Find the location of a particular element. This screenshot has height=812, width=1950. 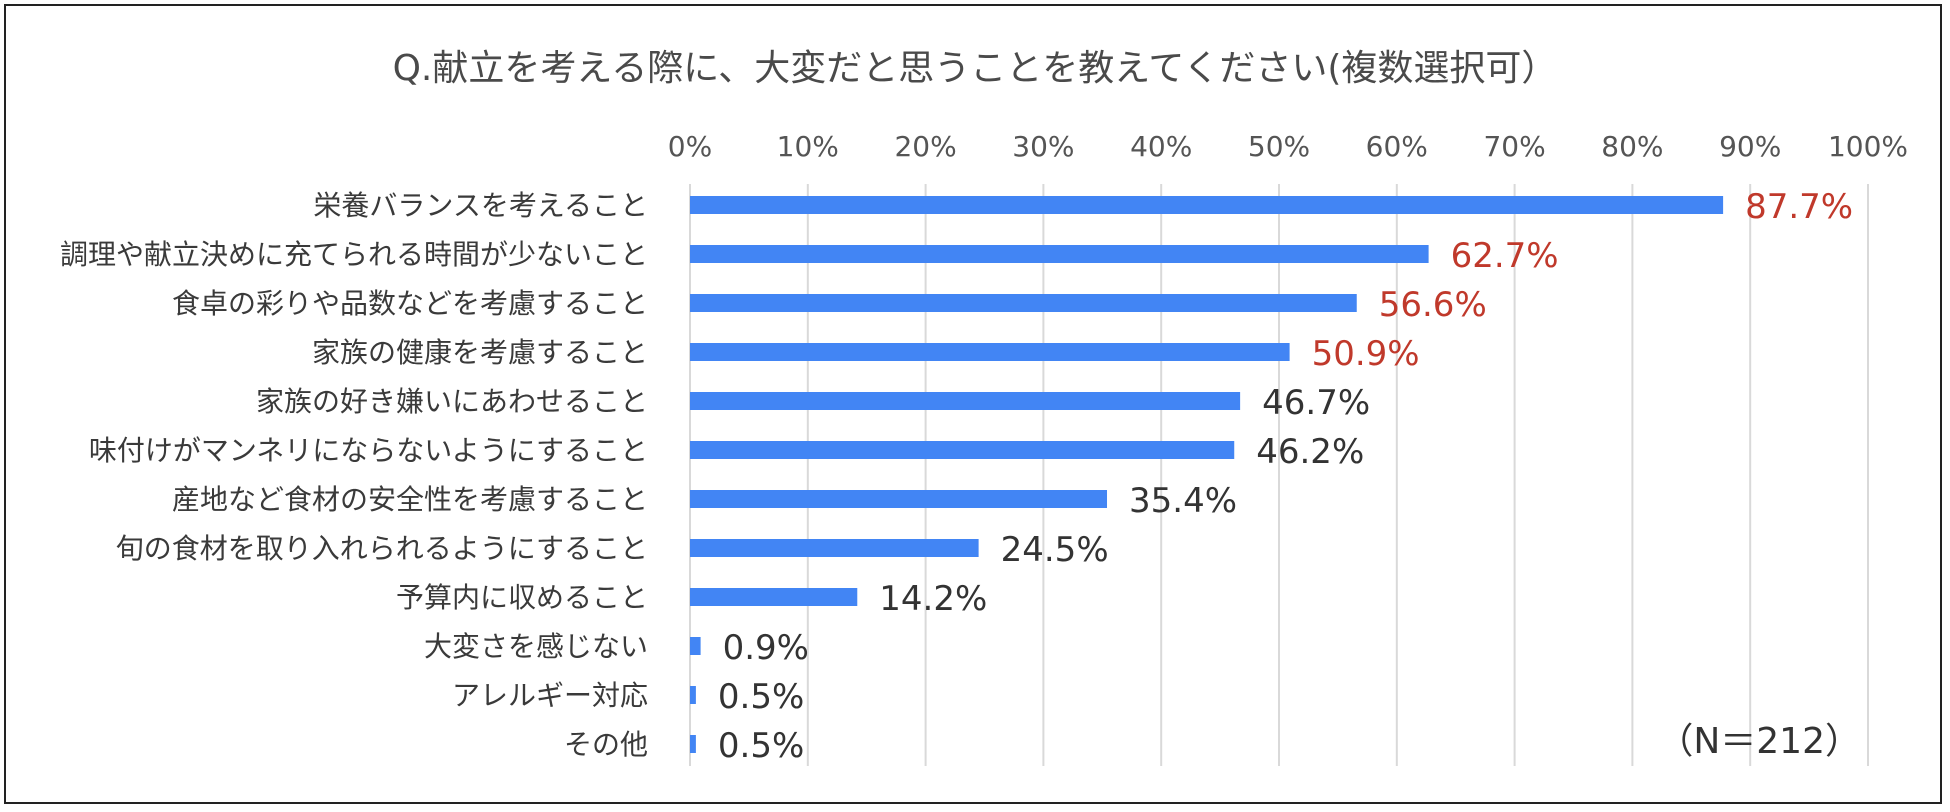

data-label: 0.9% is located at coordinates (766, 648).